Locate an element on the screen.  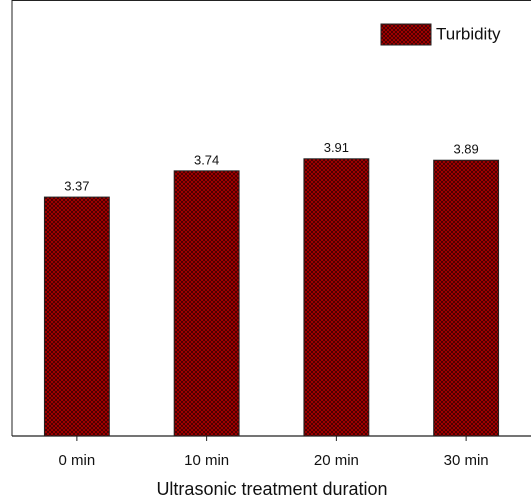
x-tick-label: 20 min is located at coordinates (336, 460).